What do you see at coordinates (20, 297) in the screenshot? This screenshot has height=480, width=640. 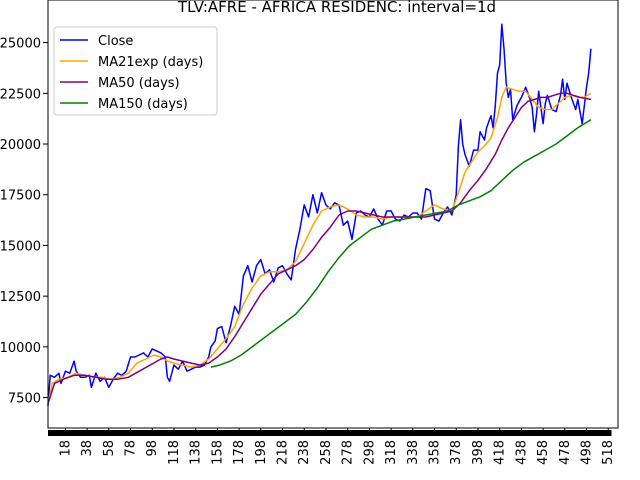 I see `y-tick-label: 12500` at bounding box center [20, 297].